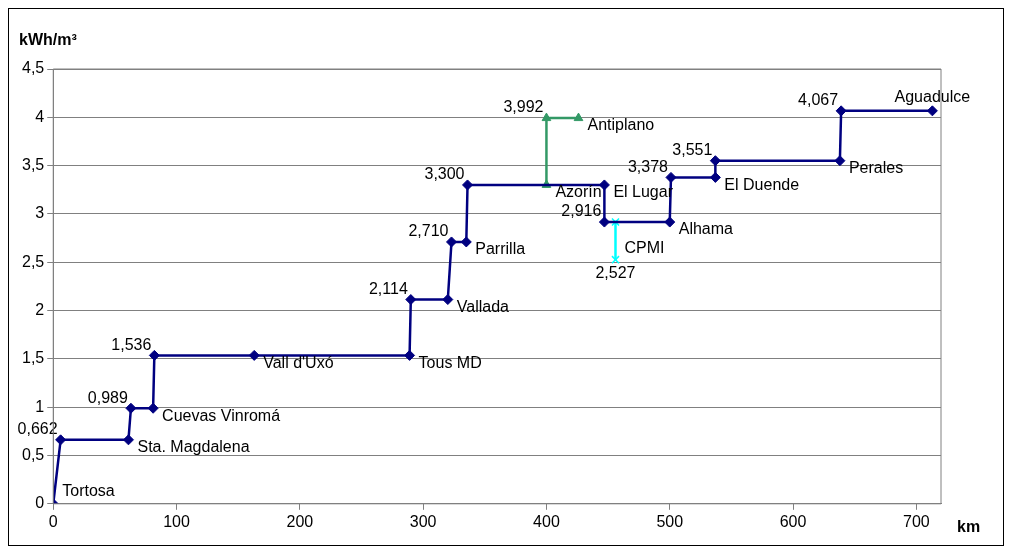 The width and height of the screenshot is (1012, 554). Describe the element at coordinates (483, 306) in the screenshot. I see `annotation: Vallada` at that location.